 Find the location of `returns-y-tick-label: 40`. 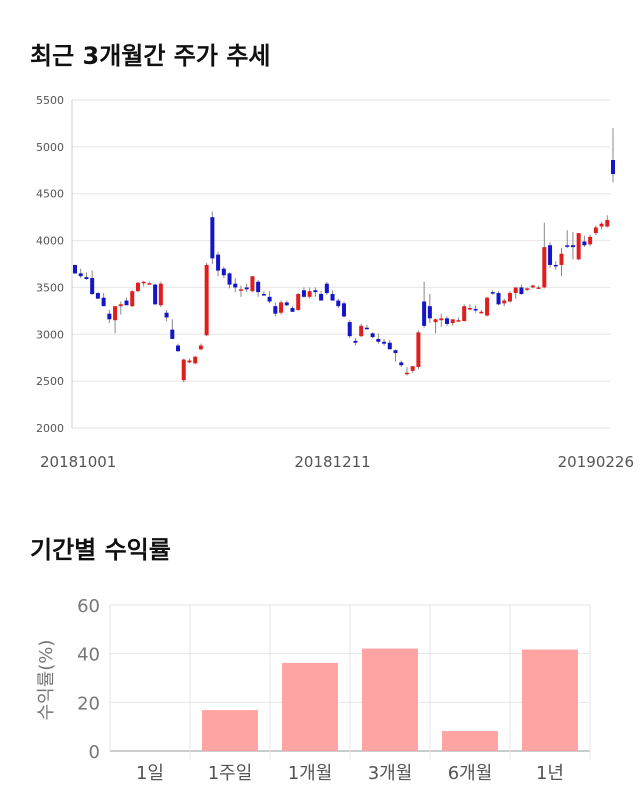

returns-y-tick-label: 40 is located at coordinates (88, 655).